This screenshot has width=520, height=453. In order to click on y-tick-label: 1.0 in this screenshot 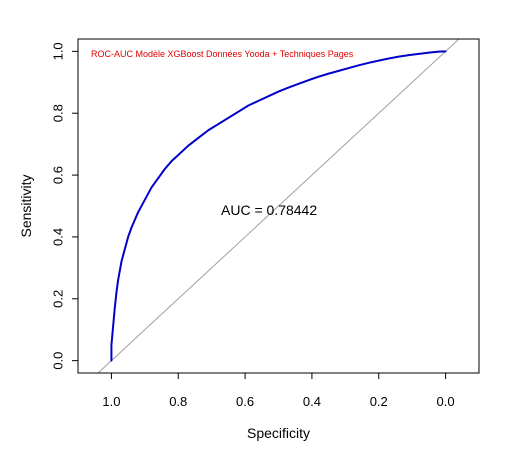, I will do `click(58, 51)`.